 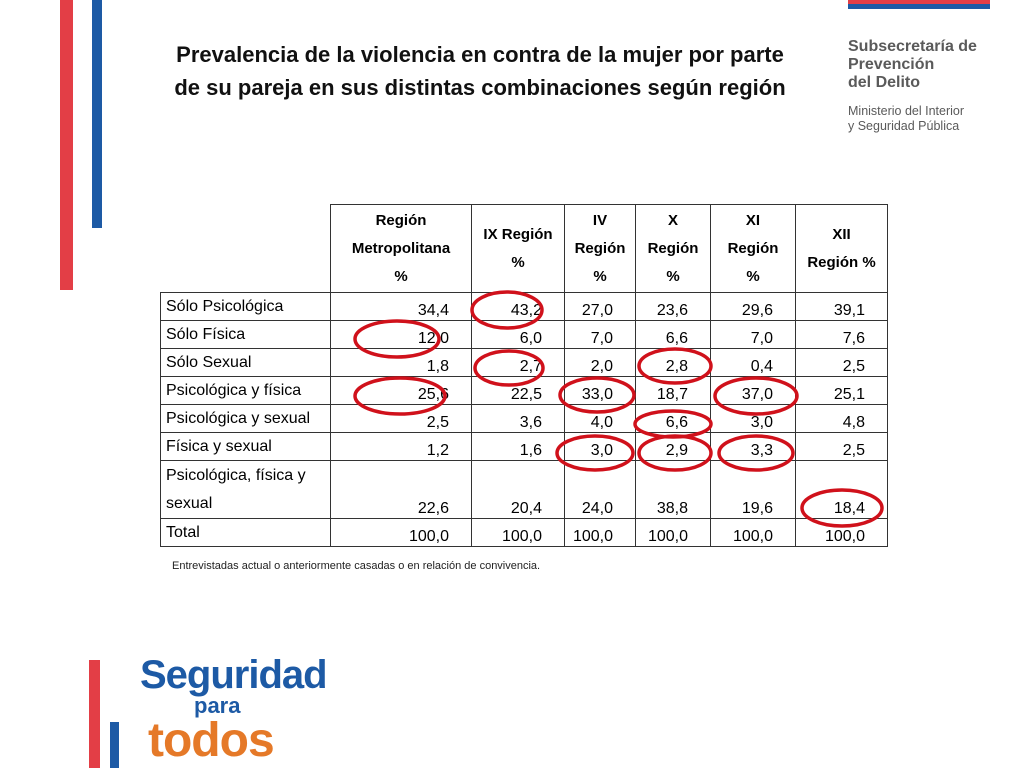 What do you see at coordinates (401, 446) in the screenshot?
I see `cell: 1,2` at bounding box center [401, 446].